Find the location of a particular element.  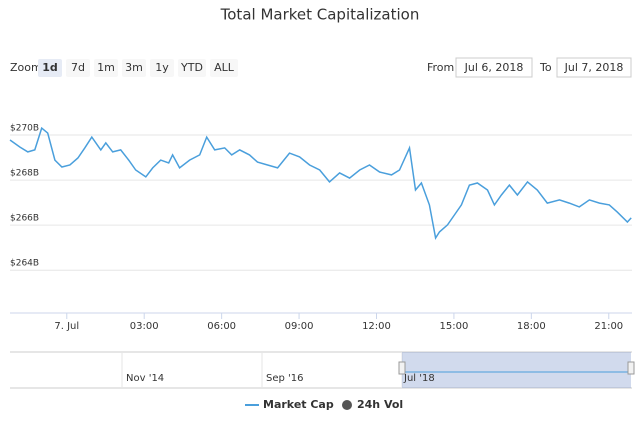

range-button-label: 1y is located at coordinates (162, 67).